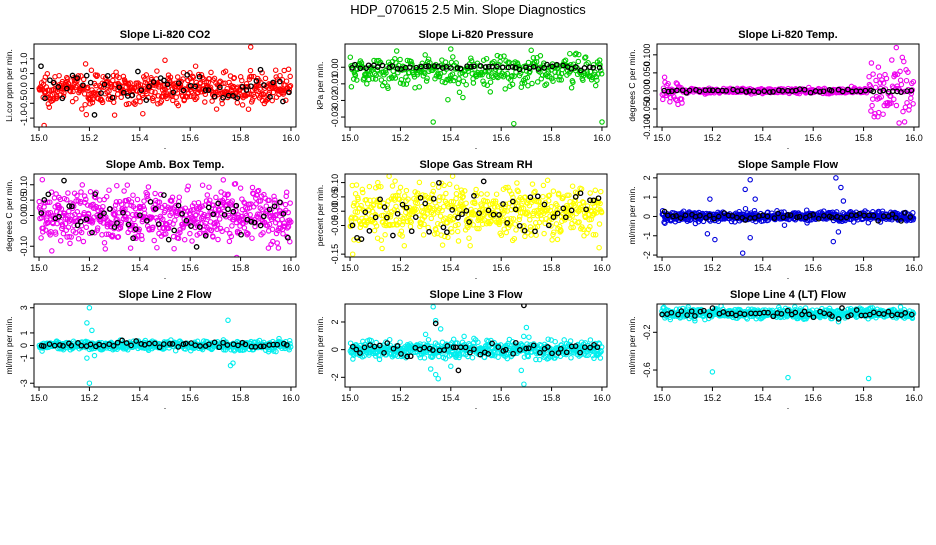 This screenshot has width=936, height=545. I want to click on panel-title: Slope Li-820 Temp., so click(787, 35).